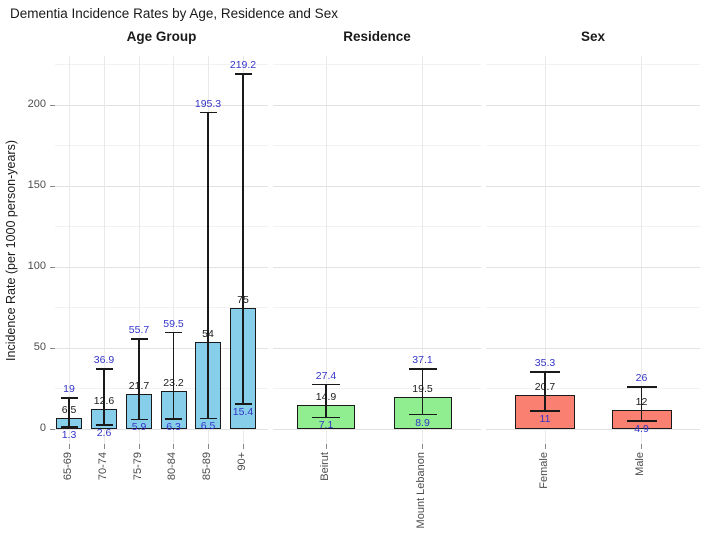 The image size is (708, 544). What do you see at coordinates (67, 466) in the screenshot?
I see `x-tick-label-65-69: 65-69` at bounding box center [67, 466].